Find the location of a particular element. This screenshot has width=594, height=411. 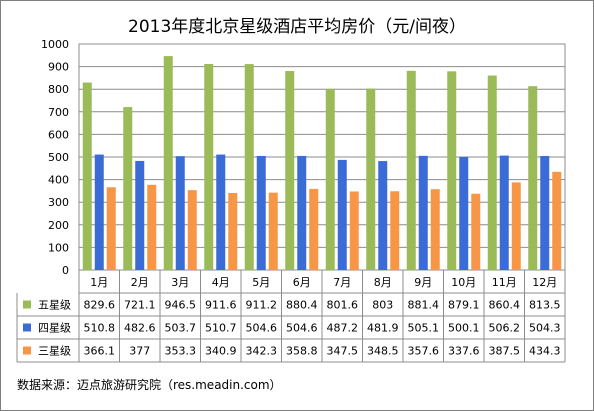

data-label: 340.9 is located at coordinates (221, 351).